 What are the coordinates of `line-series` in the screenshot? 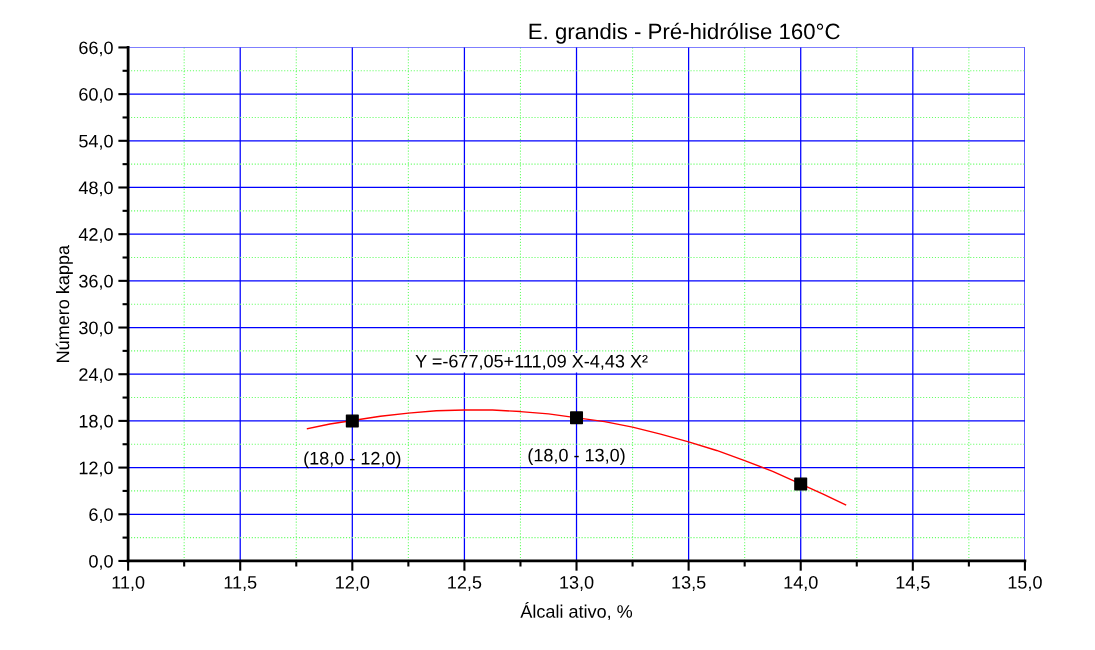 It's located at (576, 457).